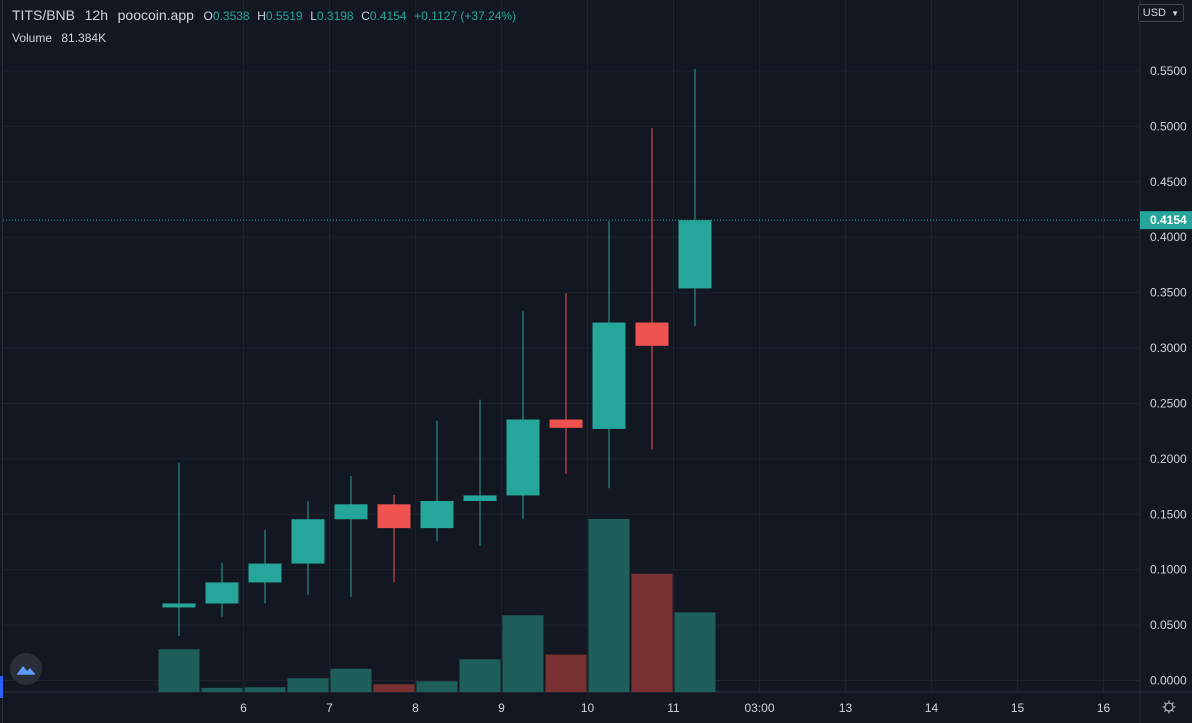 This screenshot has width=1192, height=723. Describe the element at coordinates (1104, 708) in the screenshot. I see `time-tick-label: 16` at that location.